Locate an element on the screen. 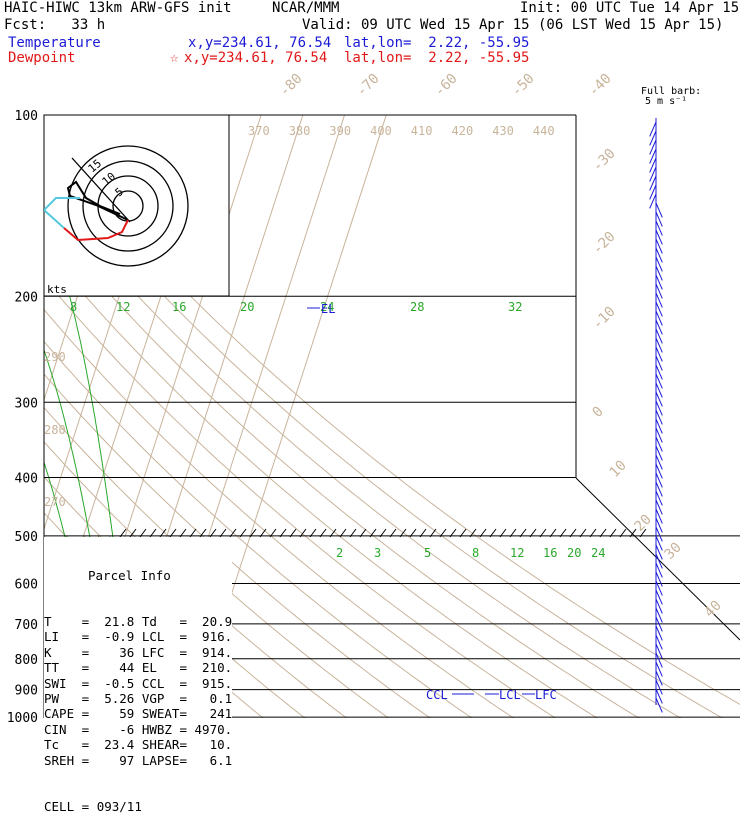  isotherm-label: -10 is located at coordinates (604, 318).